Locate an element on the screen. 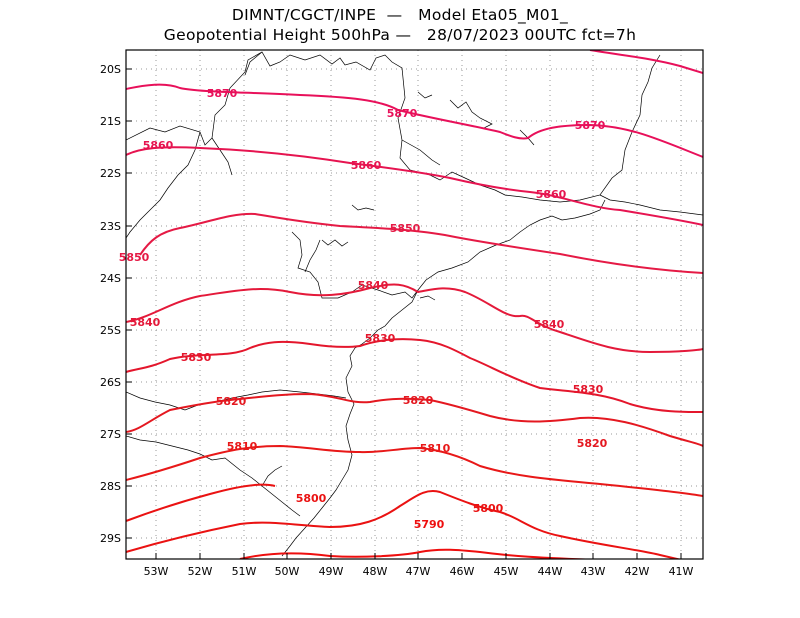  lat-tick-label: 25S is located at coordinates (110, 330).